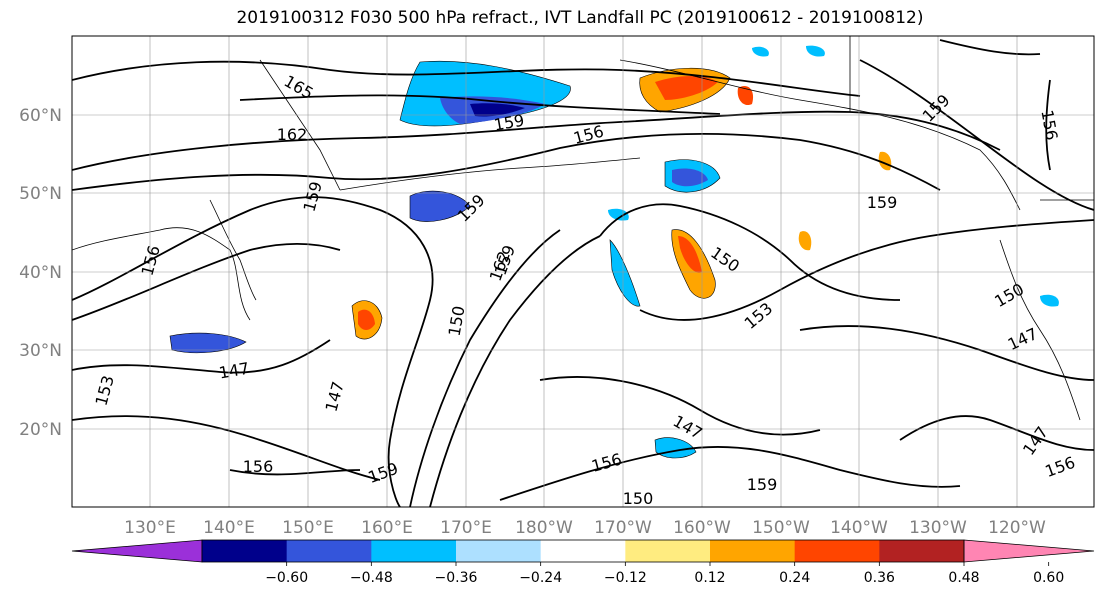 The height and width of the screenshot is (601, 1105). Describe the element at coordinates (308, 528) in the screenshot. I see `lon-label: 150°E` at that location.